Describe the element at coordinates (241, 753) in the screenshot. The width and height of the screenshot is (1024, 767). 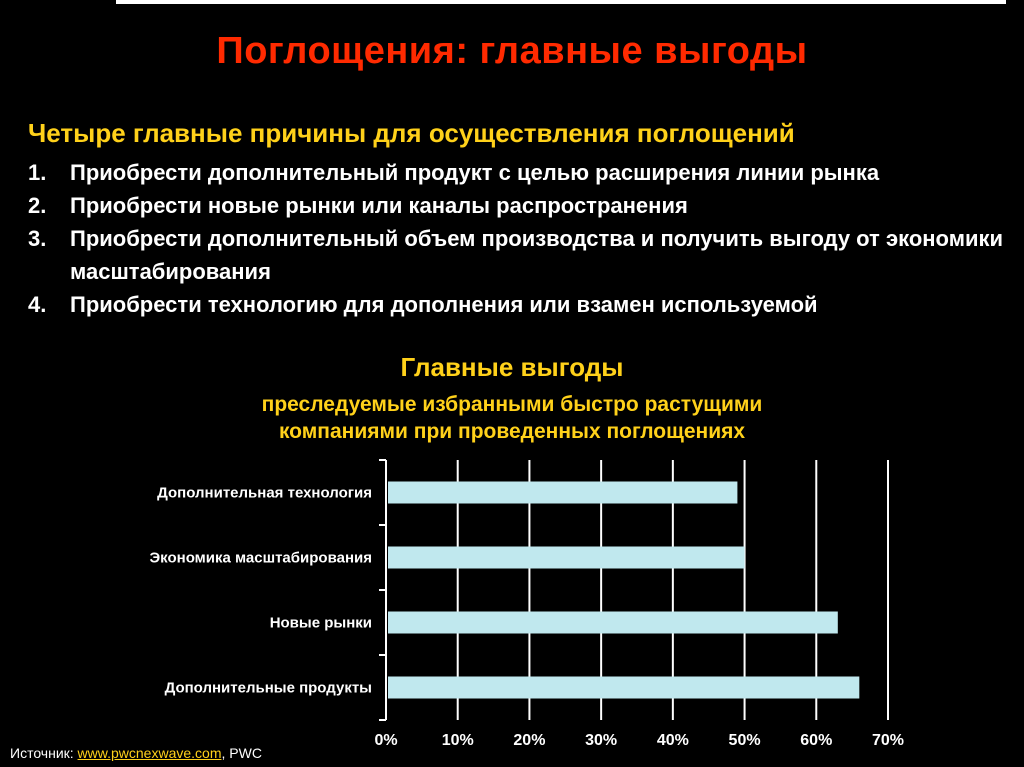
I see `source-suffix: , PWC` at that location.